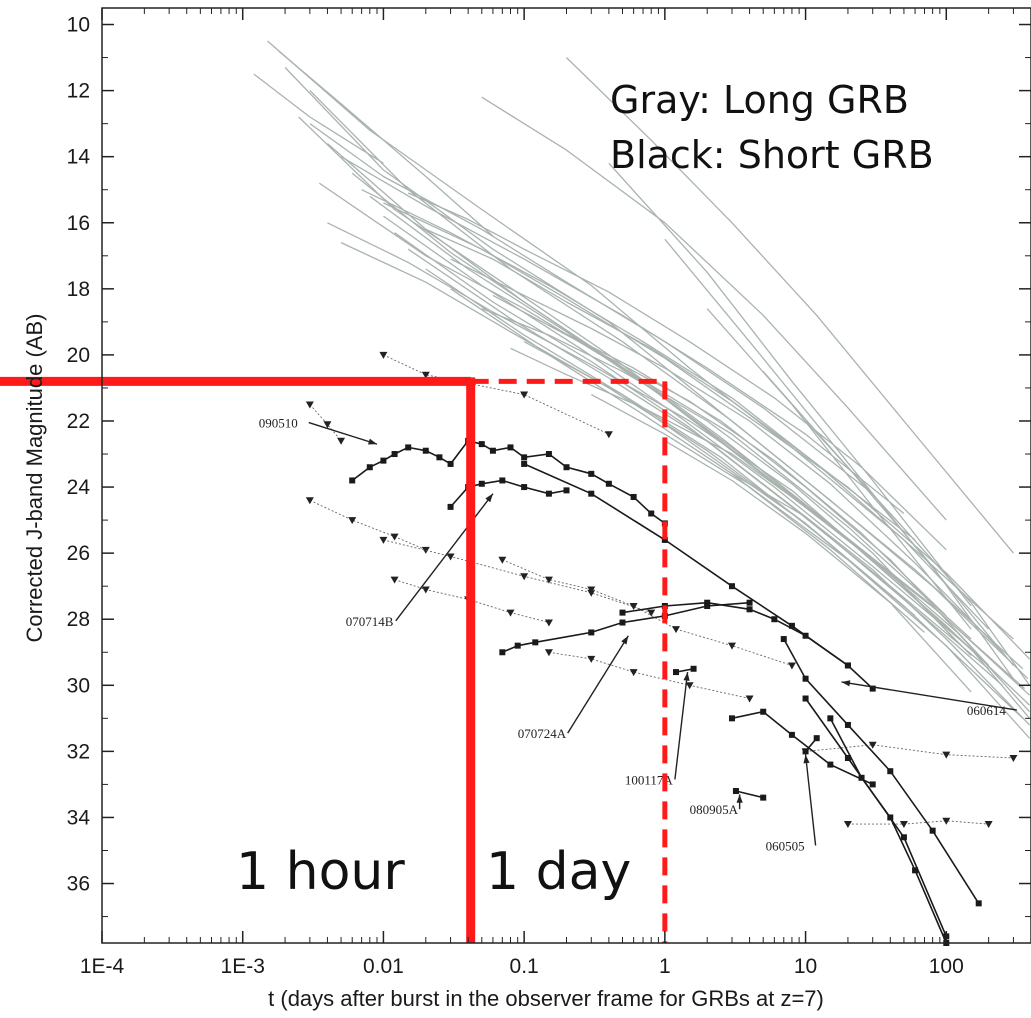  I want to click on y-tick-label: 18, so click(78, 289).